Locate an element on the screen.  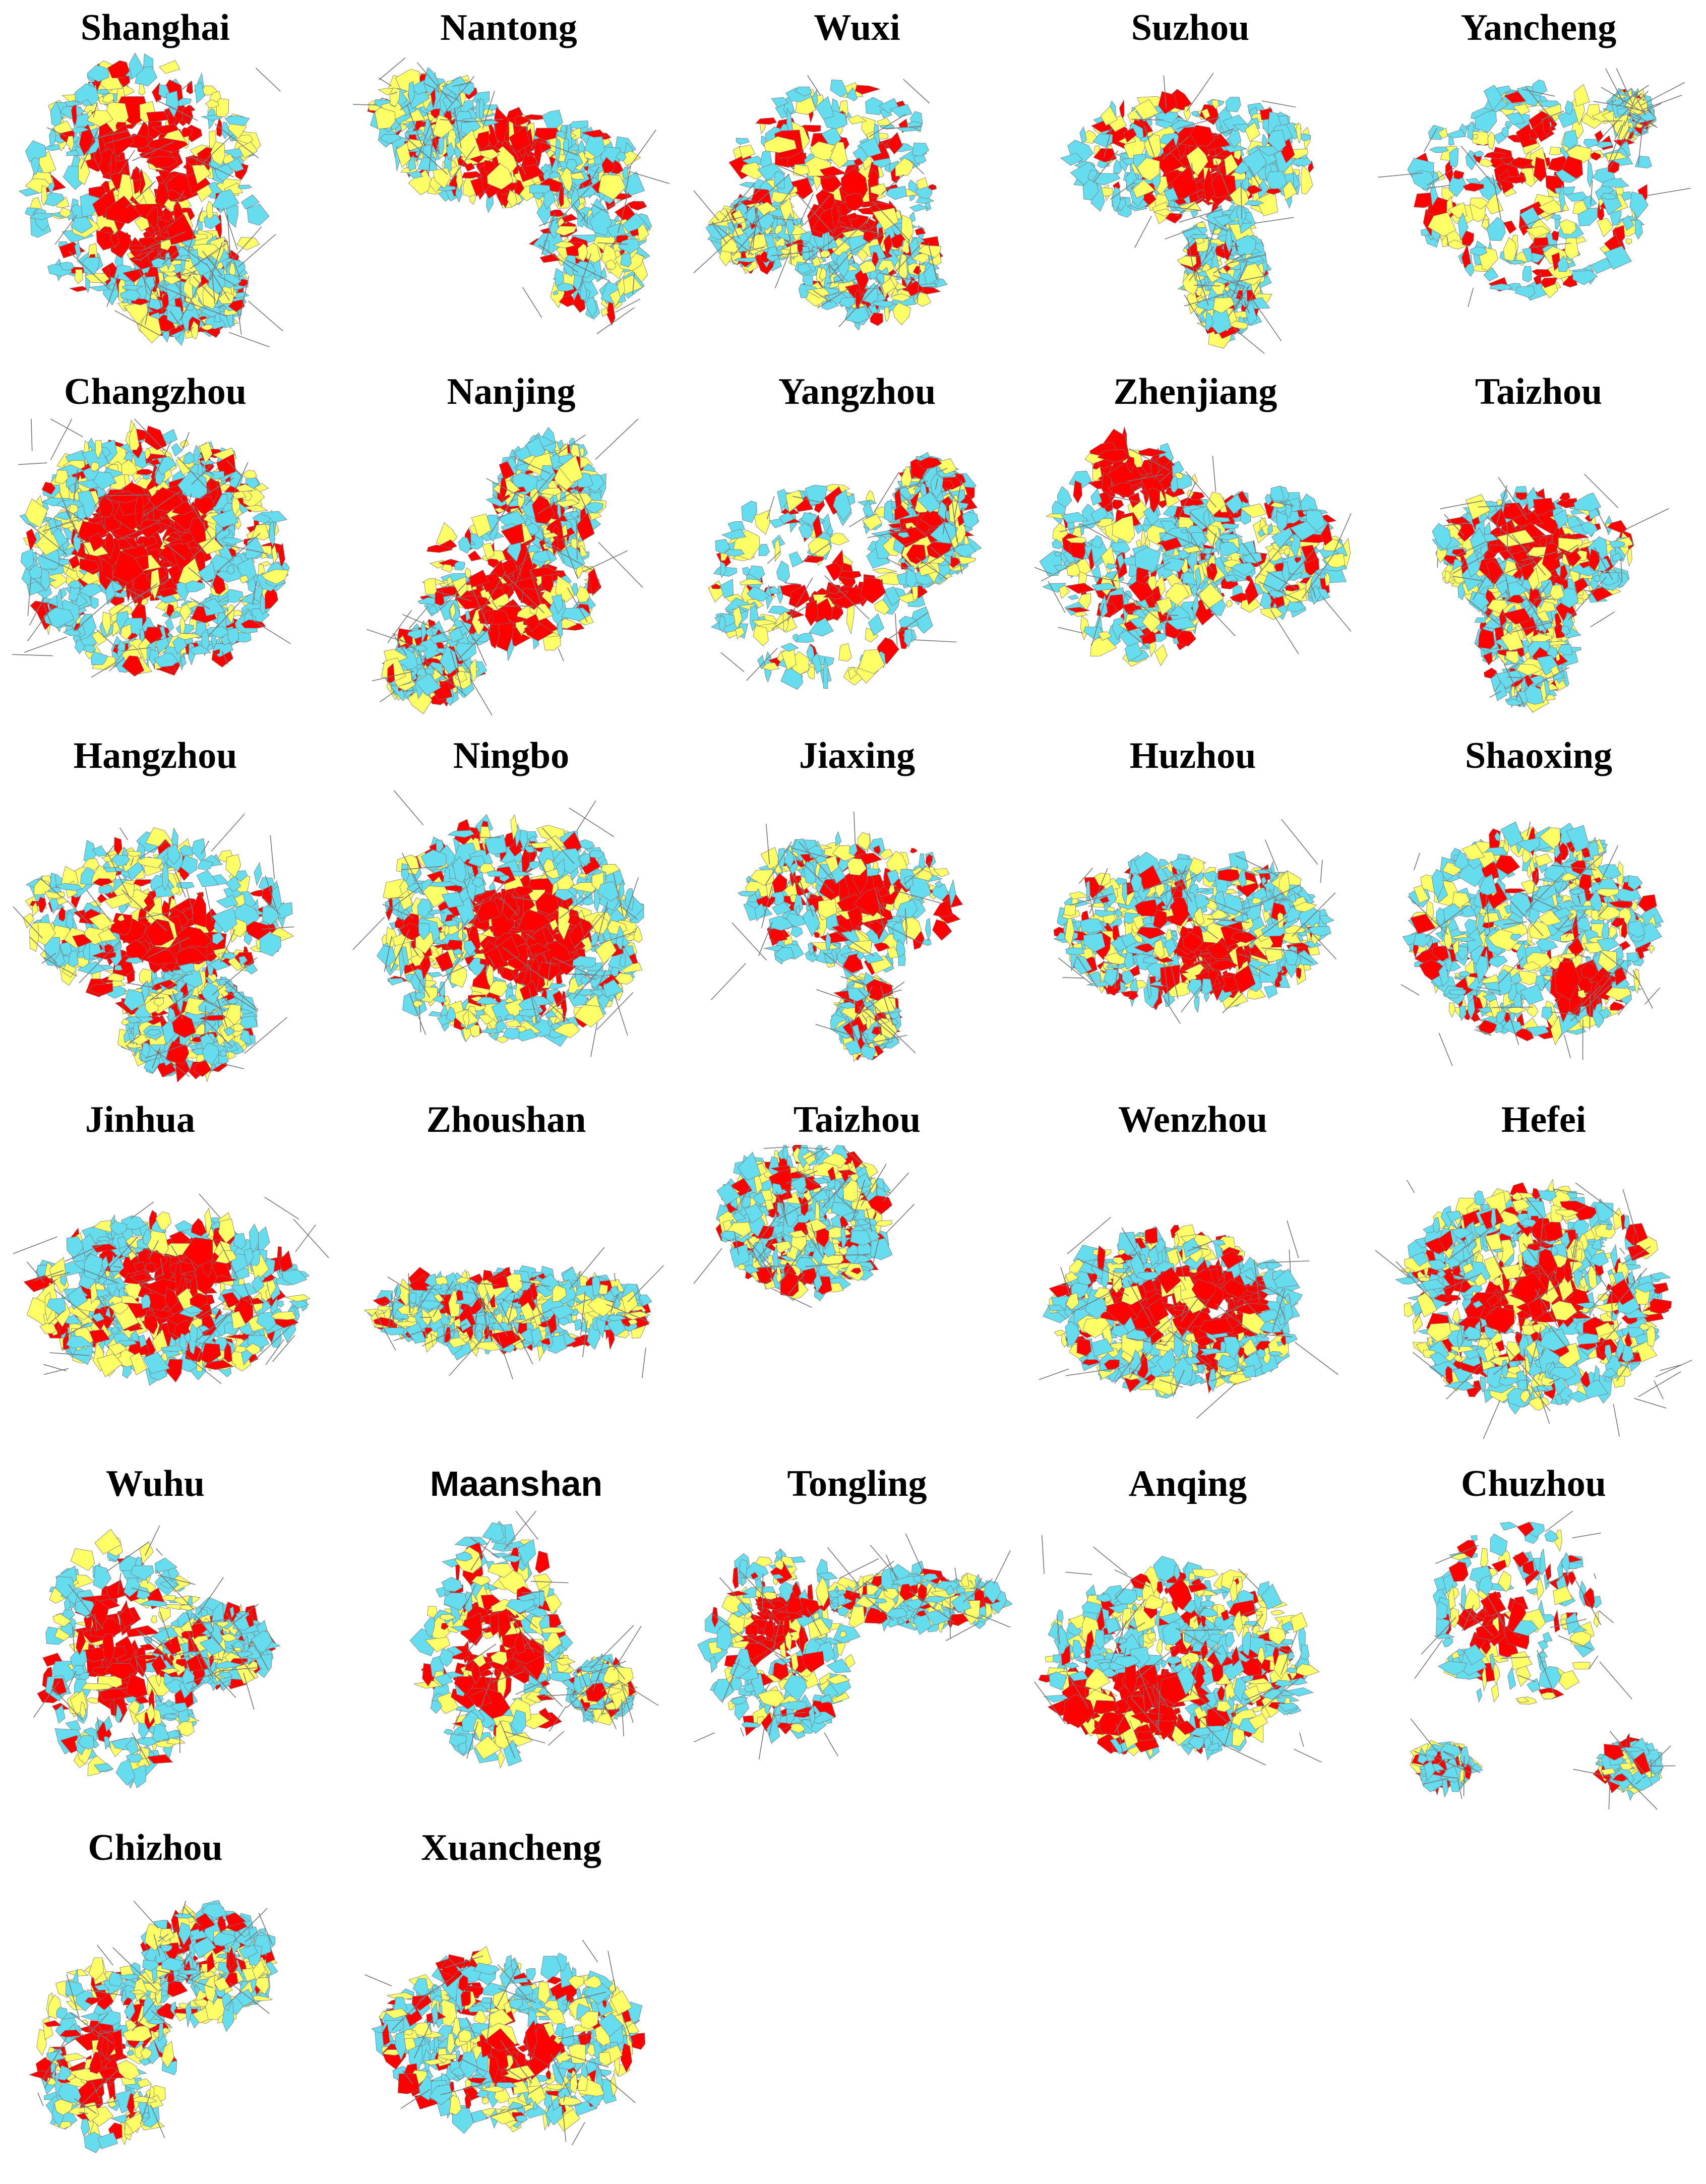
city-panel: Hangzhou is located at coordinates (170, 910).